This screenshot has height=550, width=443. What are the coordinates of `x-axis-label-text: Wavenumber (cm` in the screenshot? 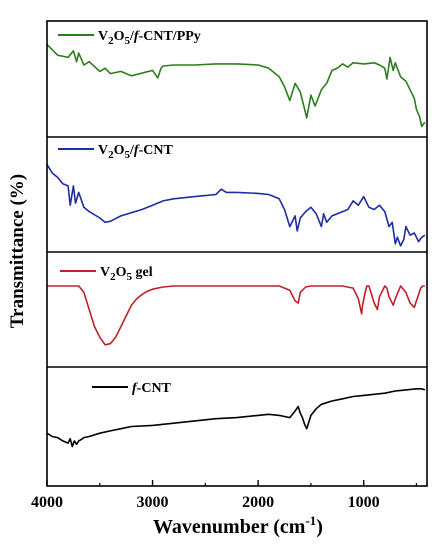 It's located at (229, 527).